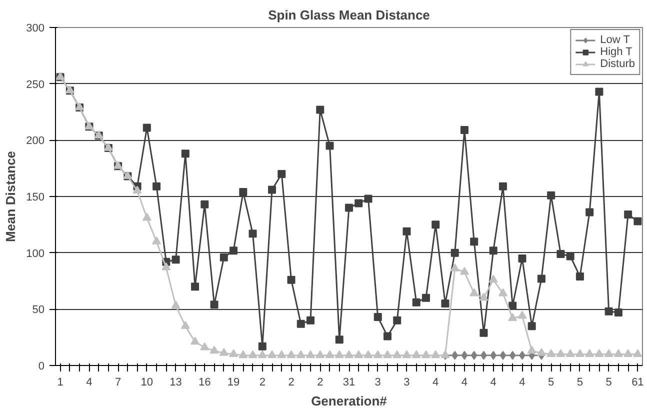 This screenshot has width=647, height=411. What do you see at coordinates (41, 366) in the screenshot?
I see `y-tick-label: 0` at bounding box center [41, 366].